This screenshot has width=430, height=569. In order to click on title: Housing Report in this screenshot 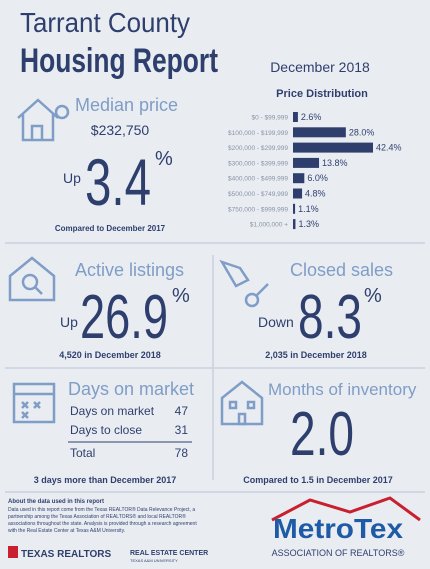, I will do `click(119, 61)`.